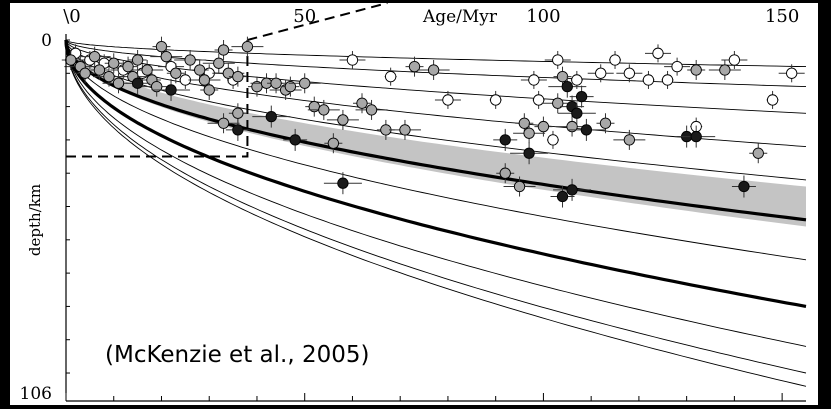 The image size is (831, 409). What do you see at coordinates (460, 17) in the screenshot?
I see `x-axis-label: Age/Myr` at bounding box center [460, 17].